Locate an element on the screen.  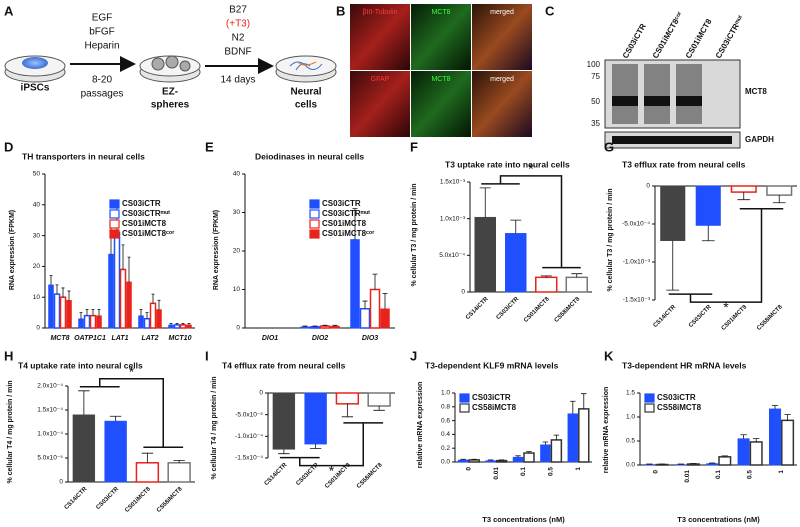
significance-bracket is located at coordinates (131, 413).